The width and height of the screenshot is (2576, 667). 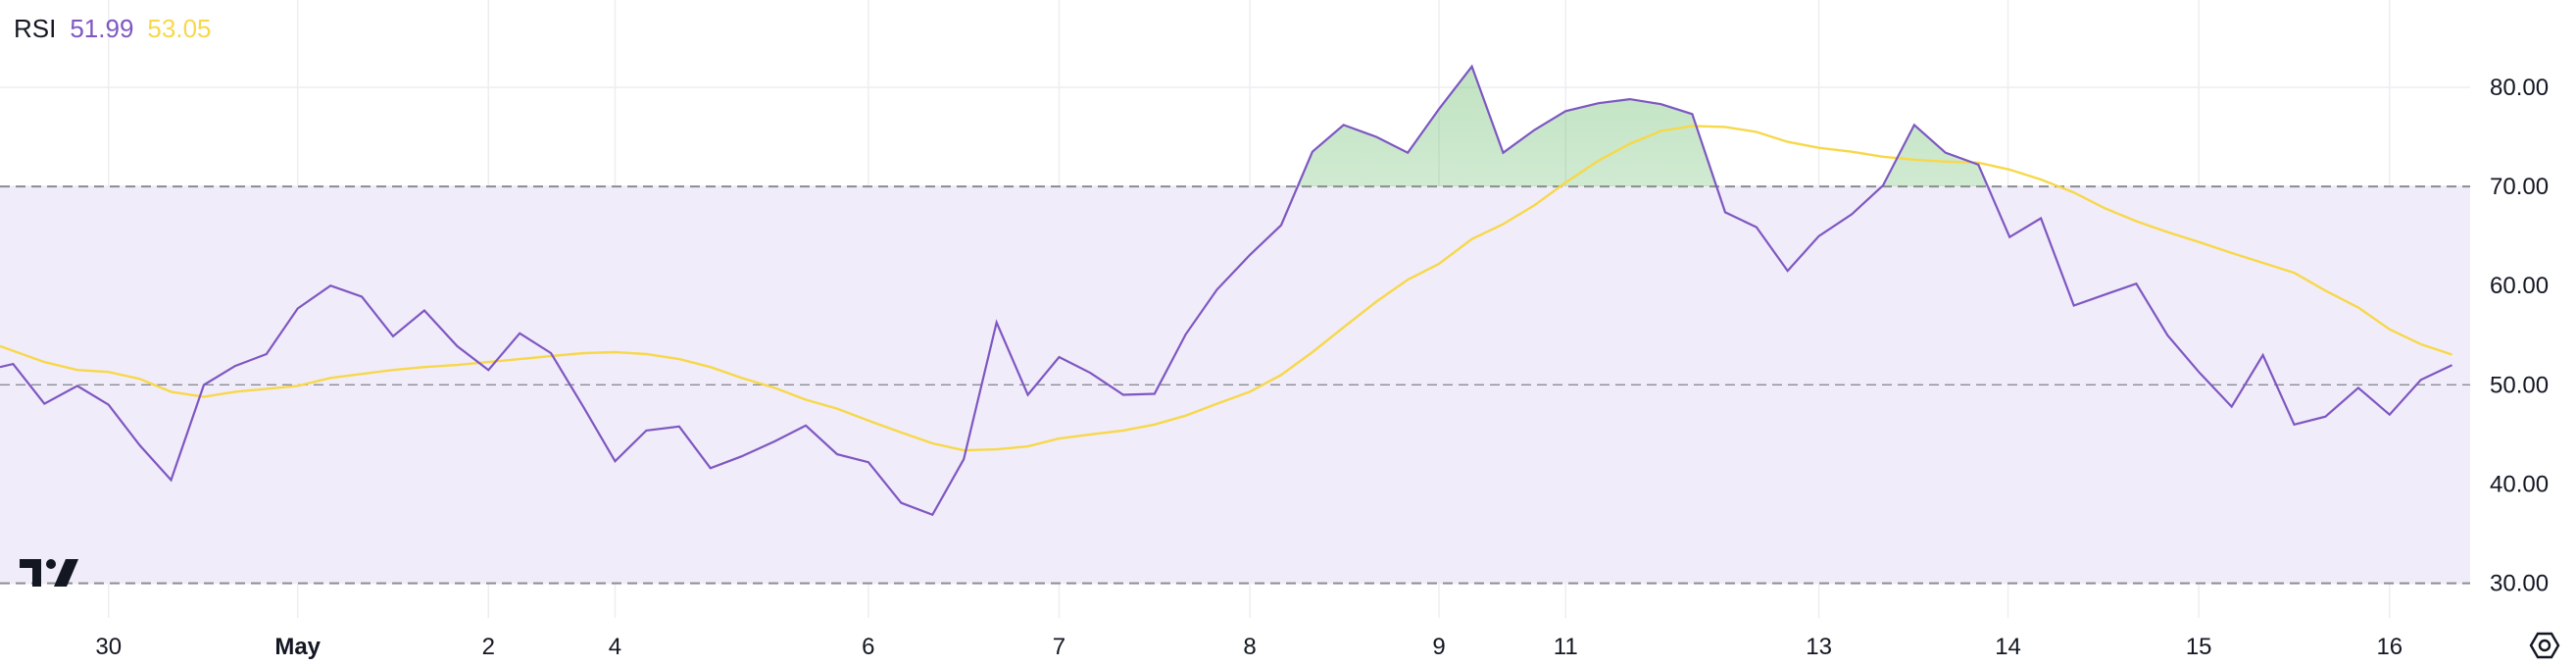 I want to click on y-tick-label: 80.00, so click(x=2519, y=88).